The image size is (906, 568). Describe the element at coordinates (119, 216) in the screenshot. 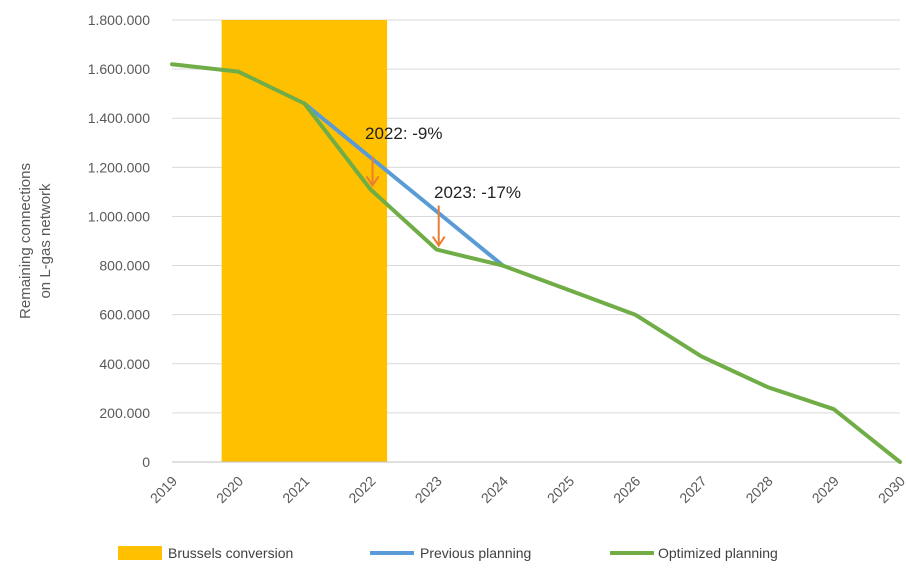

I see `y-tick-label: 1.000.000` at that location.